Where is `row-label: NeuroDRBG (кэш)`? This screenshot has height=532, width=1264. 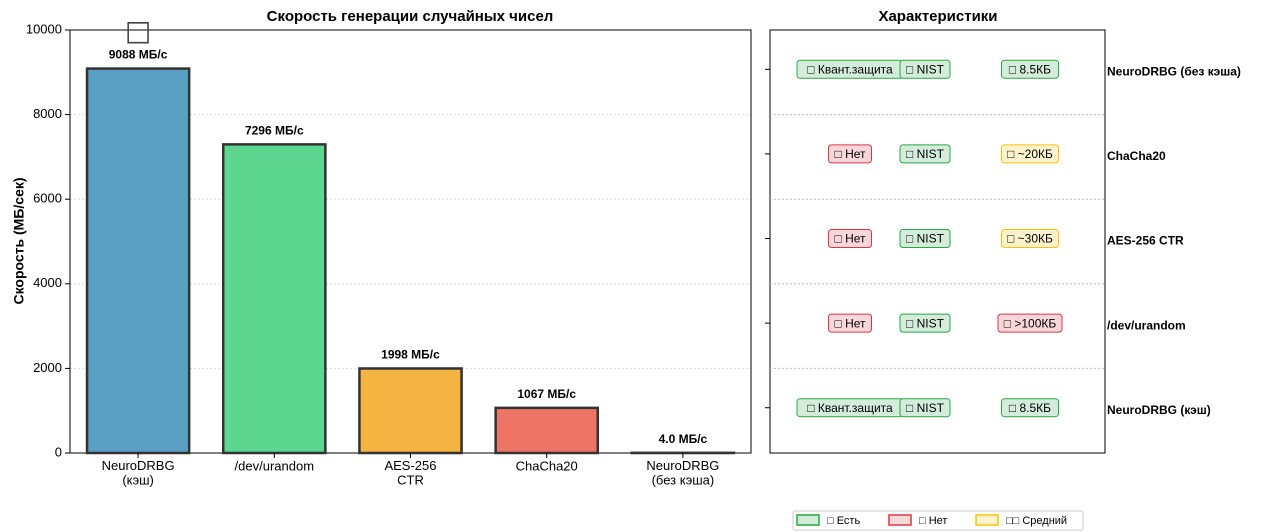
row-label: NeuroDRBG (кэш) is located at coordinates (1159, 410).